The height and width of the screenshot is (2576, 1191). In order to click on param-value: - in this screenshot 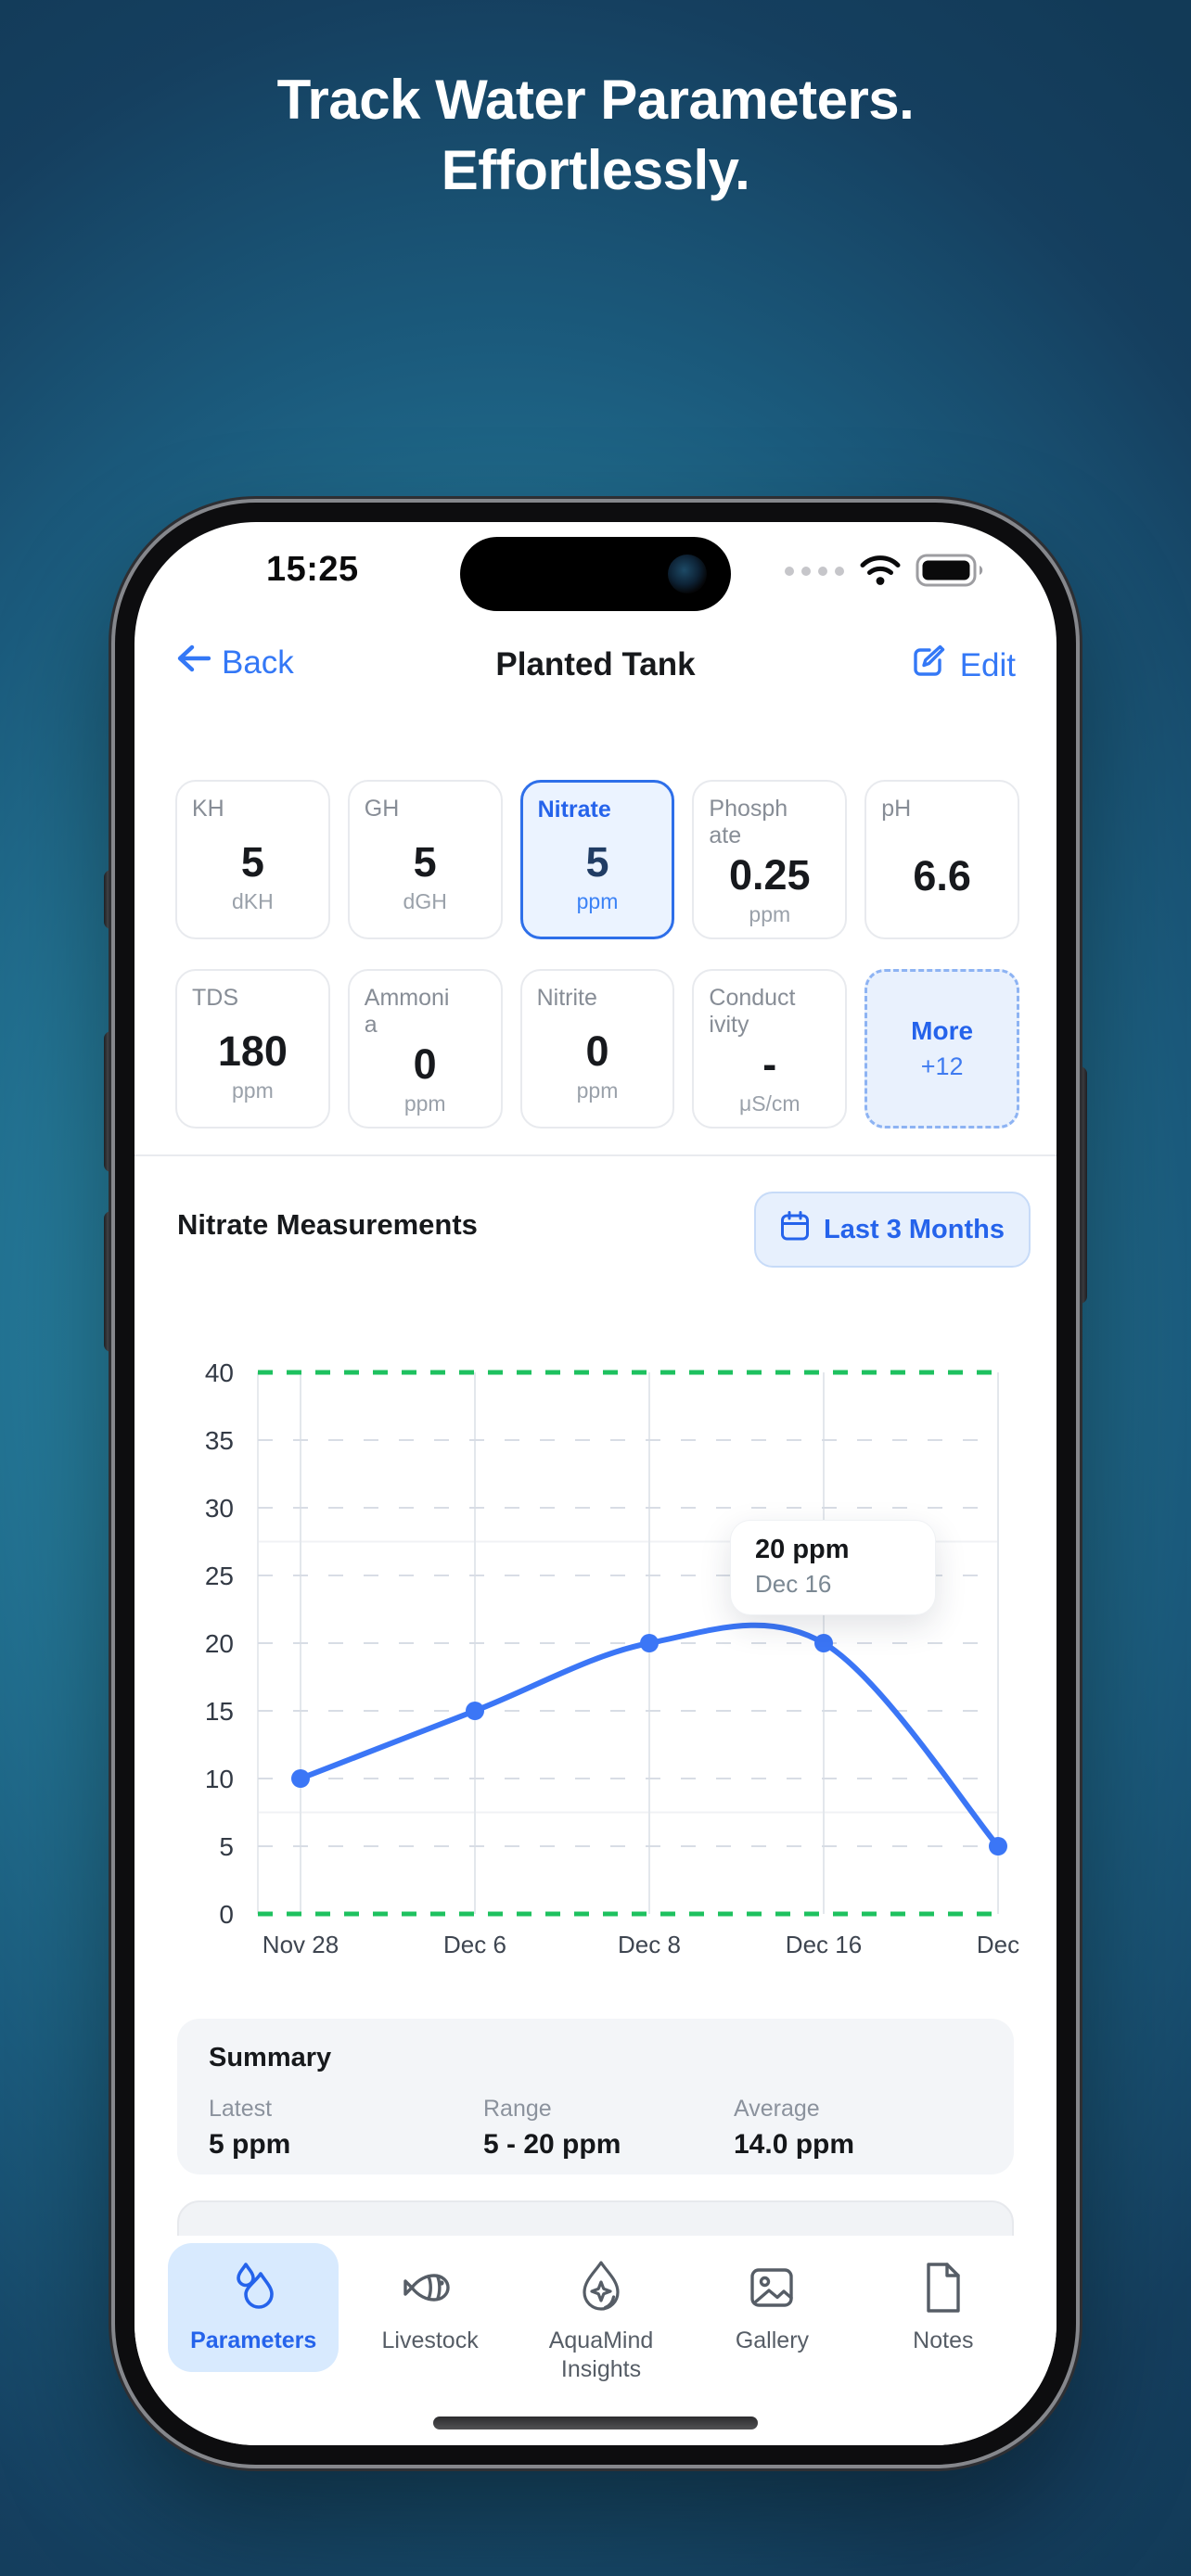, I will do `click(769, 1064)`.